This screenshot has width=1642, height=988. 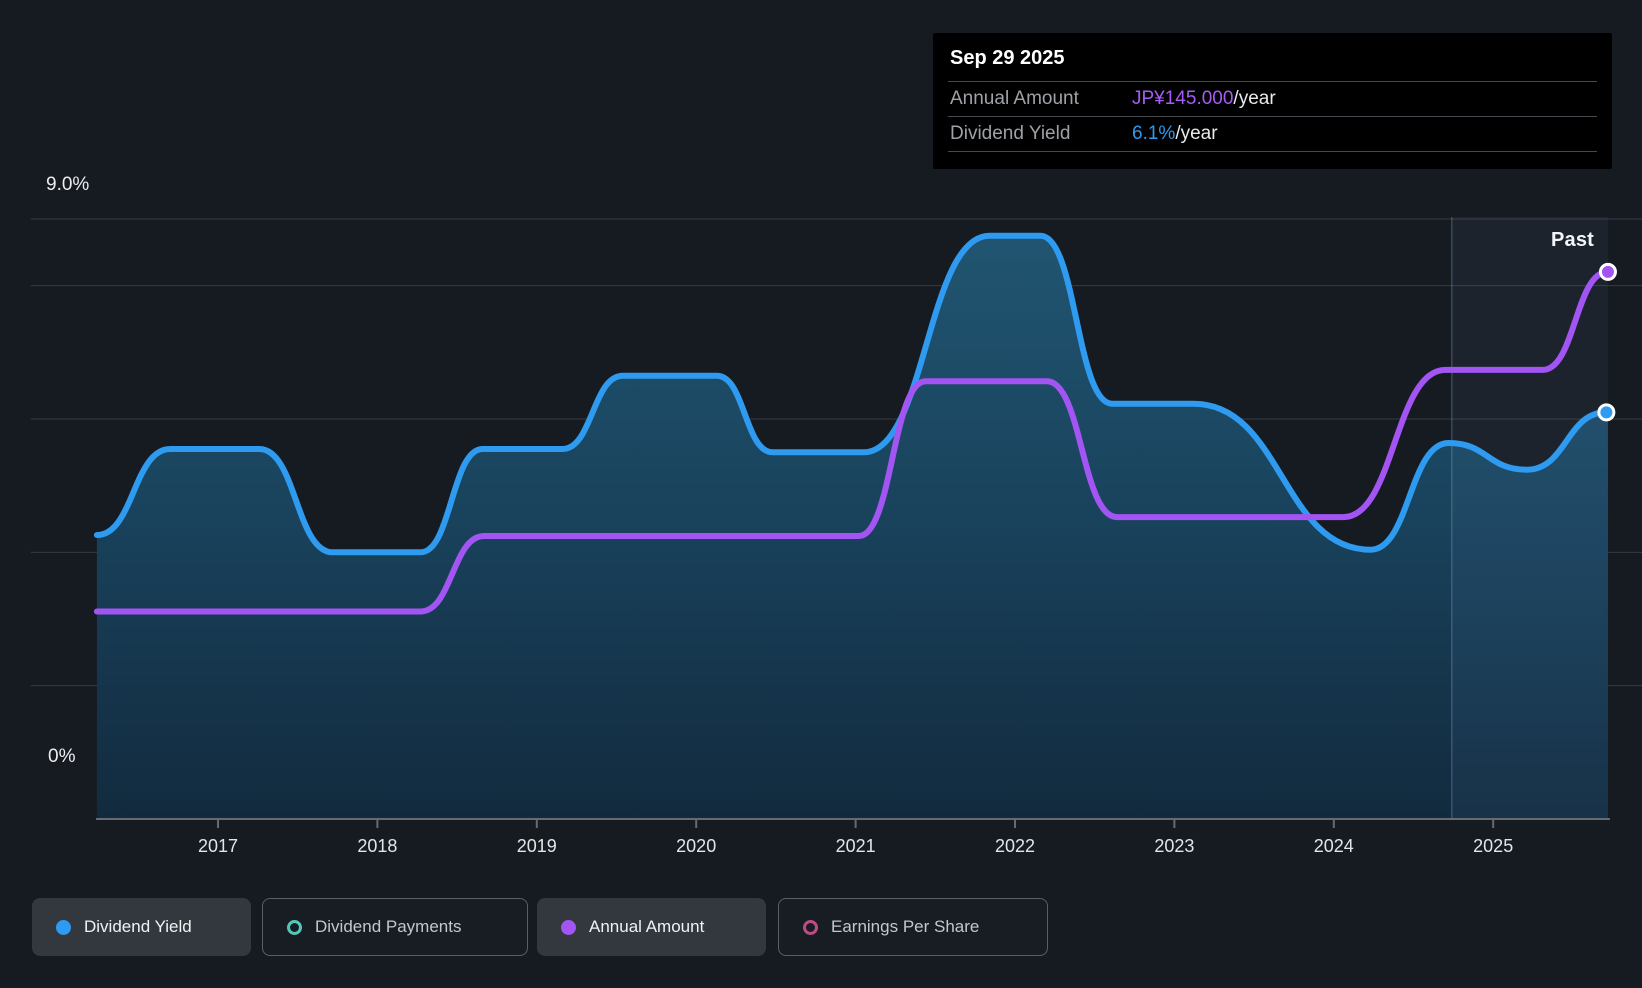 What do you see at coordinates (62, 756) in the screenshot?
I see `y-axis-min-label: 0%` at bounding box center [62, 756].